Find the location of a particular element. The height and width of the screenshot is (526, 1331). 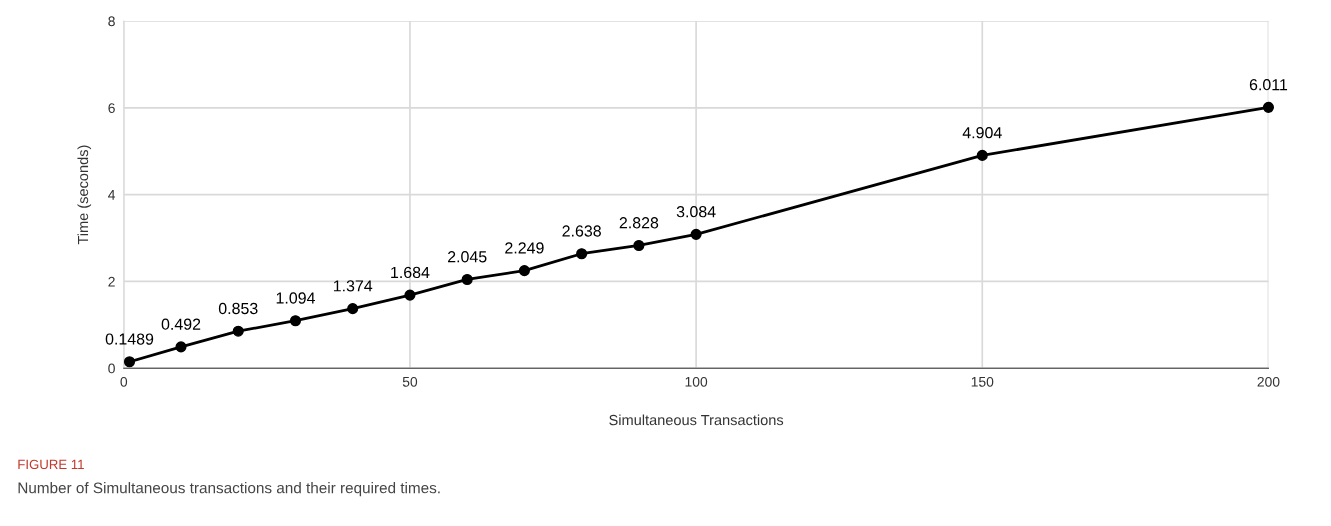

y-tick-label: 6 is located at coordinates (111, 108).